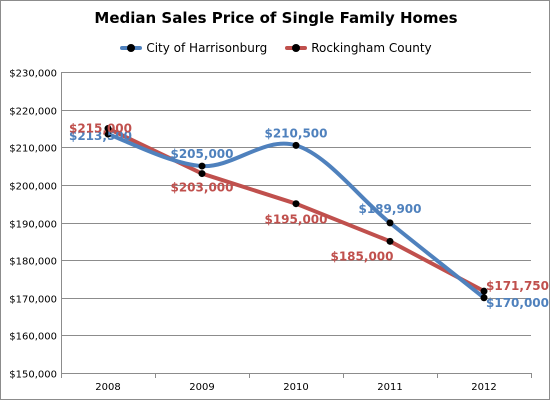  Describe the element at coordinates (295, 220) in the screenshot. I see `data-label-rockingham: $195,000` at that location.